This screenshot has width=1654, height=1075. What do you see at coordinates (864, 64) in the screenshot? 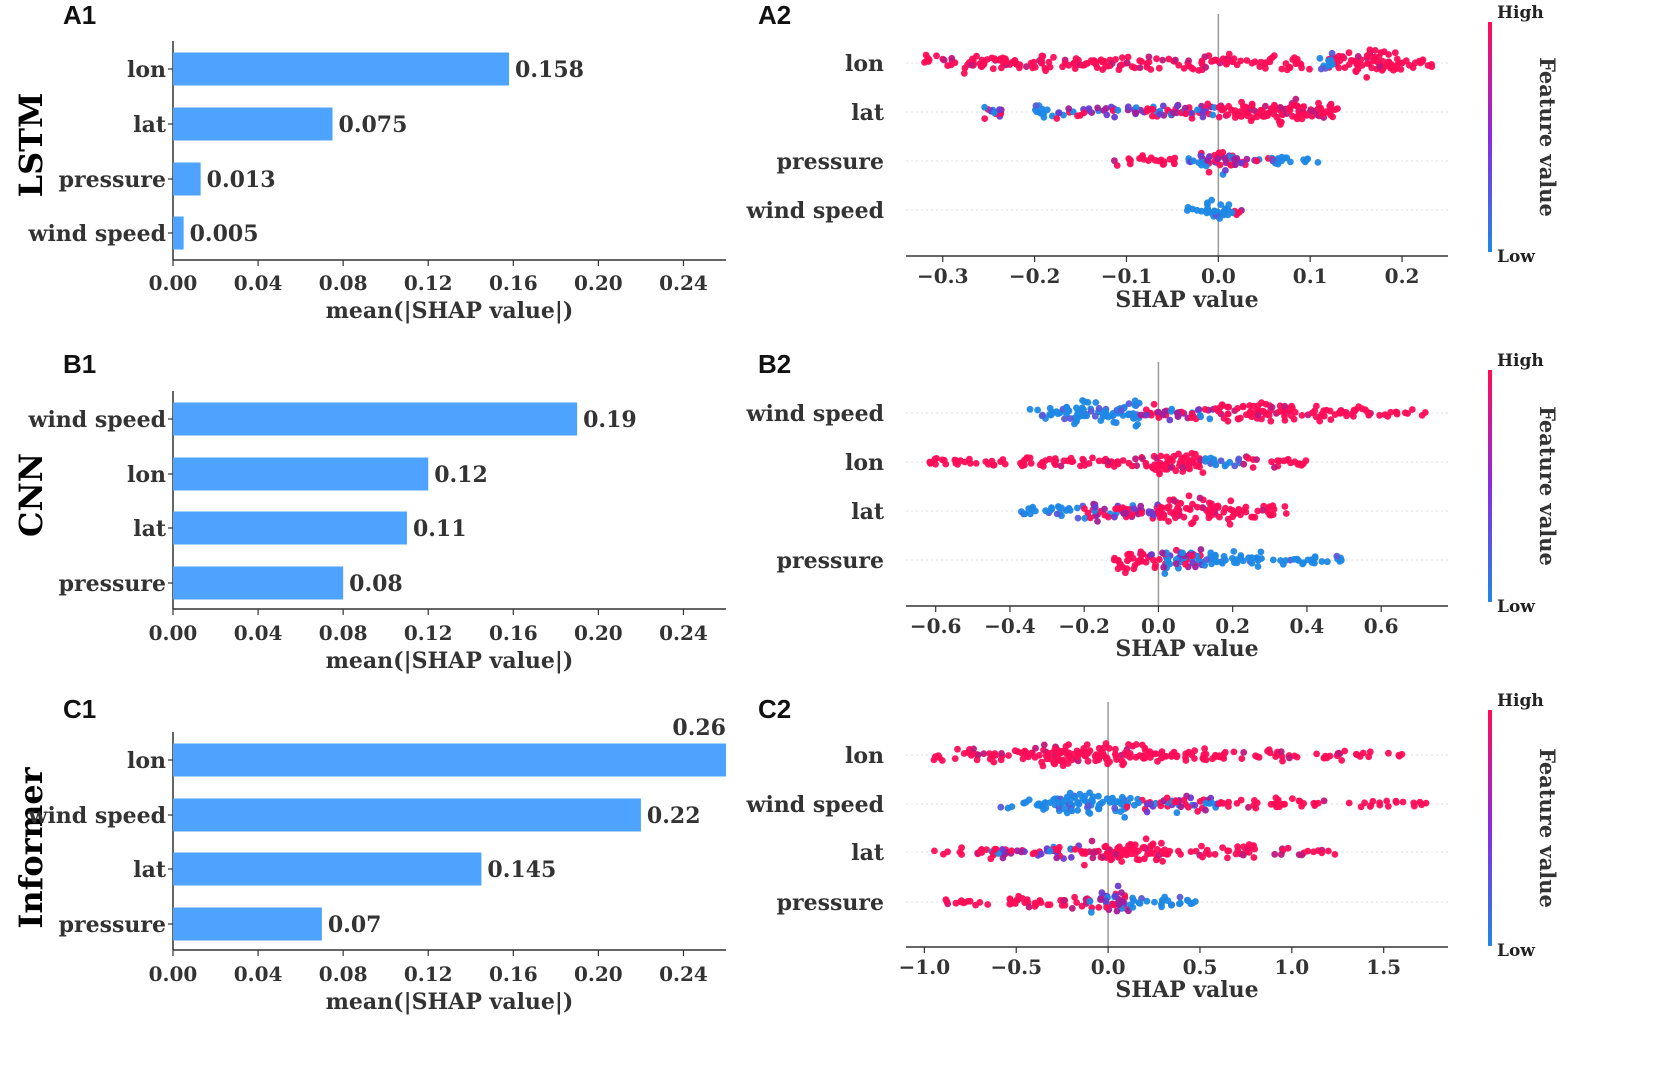
I see `feature-label: lon` at bounding box center [864, 64].